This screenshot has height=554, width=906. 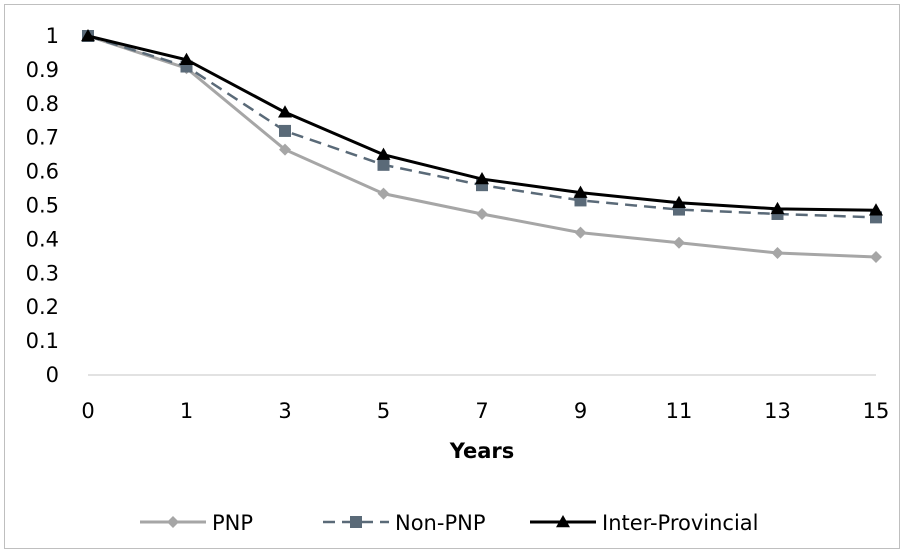 I want to click on x-tick-label: 1, so click(x=186, y=411).